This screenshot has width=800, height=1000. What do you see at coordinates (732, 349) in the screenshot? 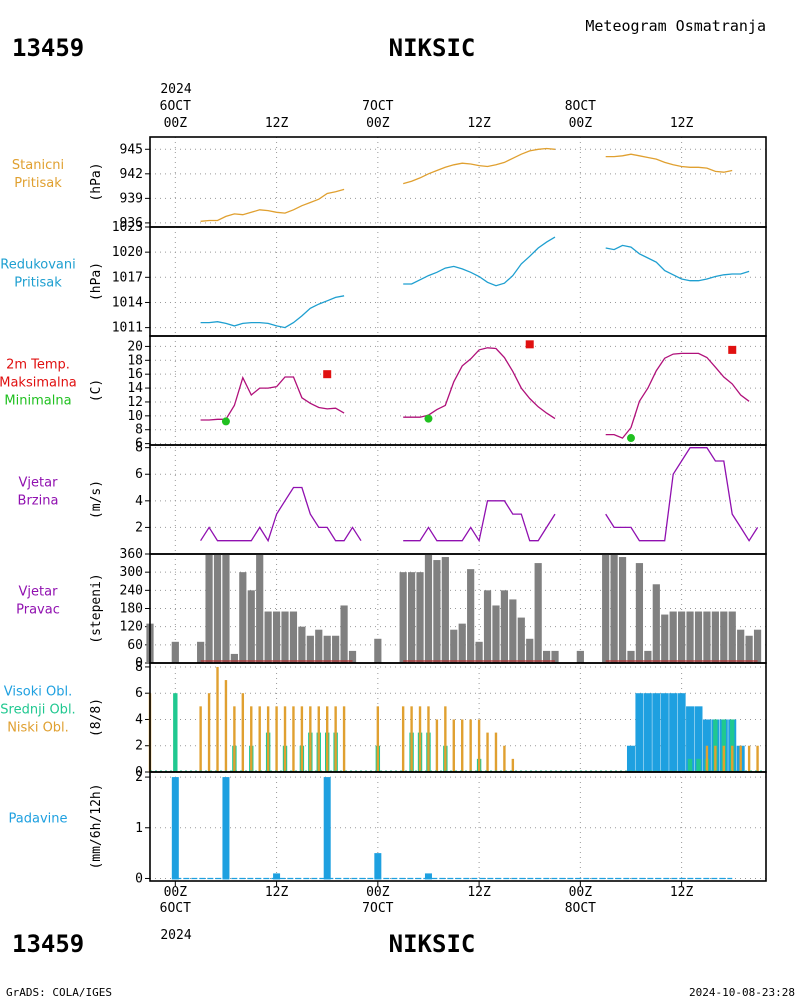
I see `max-temp-marker` at bounding box center [732, 349].